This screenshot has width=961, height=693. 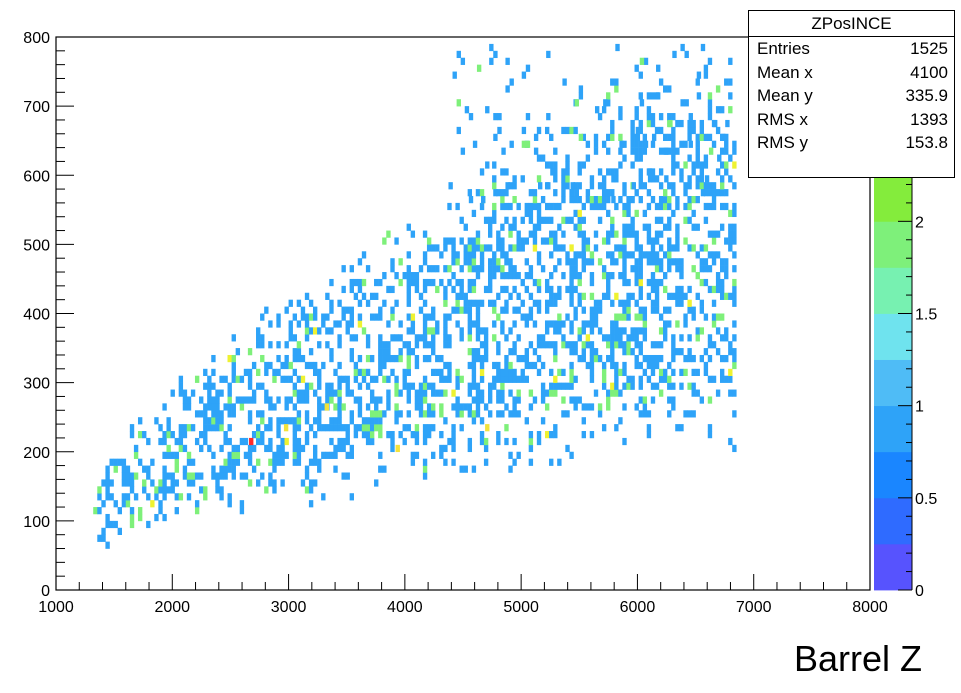 I want to click on stats-title: ZPosINCE, so click(x=851, y=24).